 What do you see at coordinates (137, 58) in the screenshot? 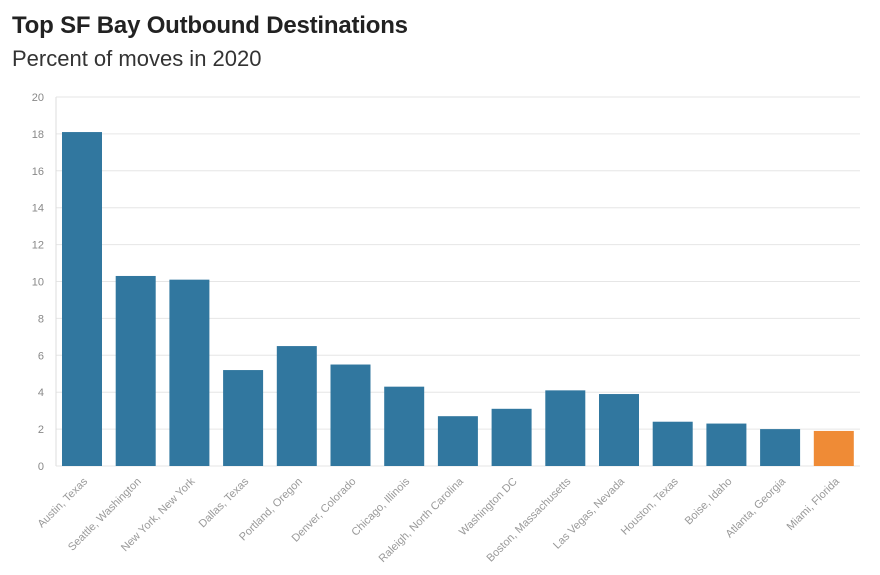
I see `chart-subtitle: Percent of moves in 2020` at bounding box center [137, 58].